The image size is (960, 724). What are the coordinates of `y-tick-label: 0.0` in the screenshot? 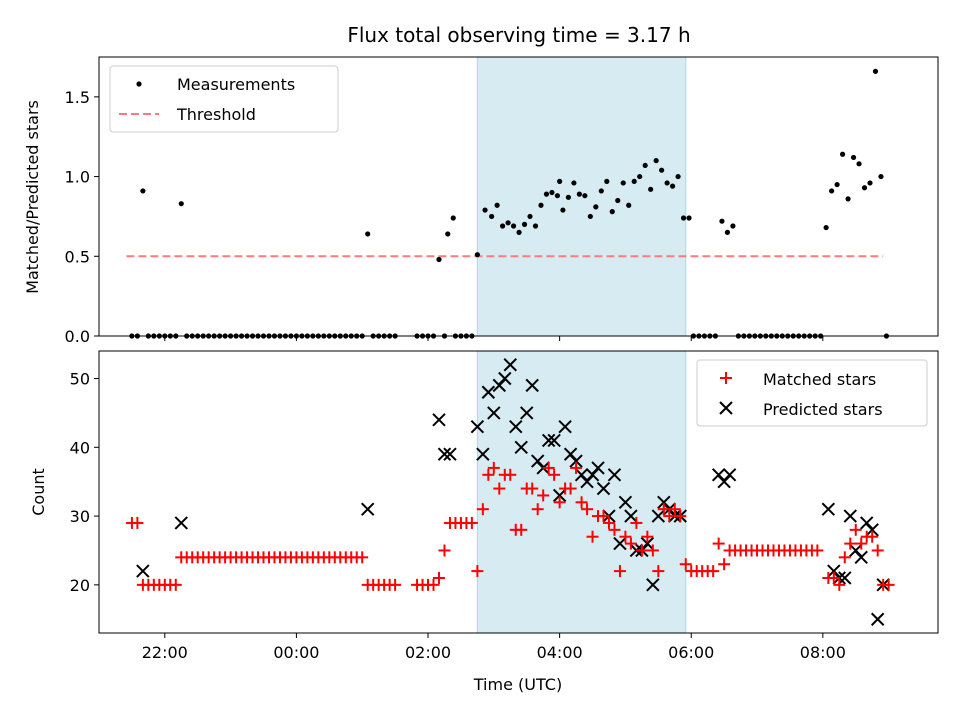 It's located at (77, 336).